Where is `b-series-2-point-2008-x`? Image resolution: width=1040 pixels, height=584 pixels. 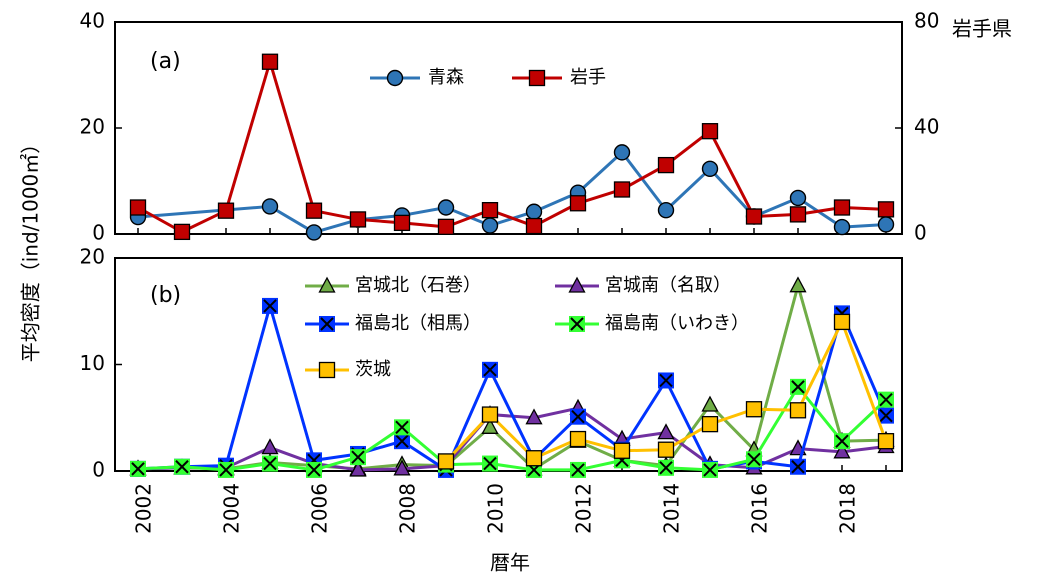
b-series-2-point-2008-x is located at coordinates (402, 441).